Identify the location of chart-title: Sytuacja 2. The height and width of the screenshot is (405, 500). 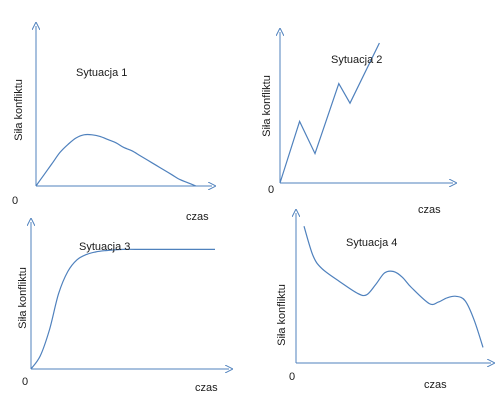
(356, 60).